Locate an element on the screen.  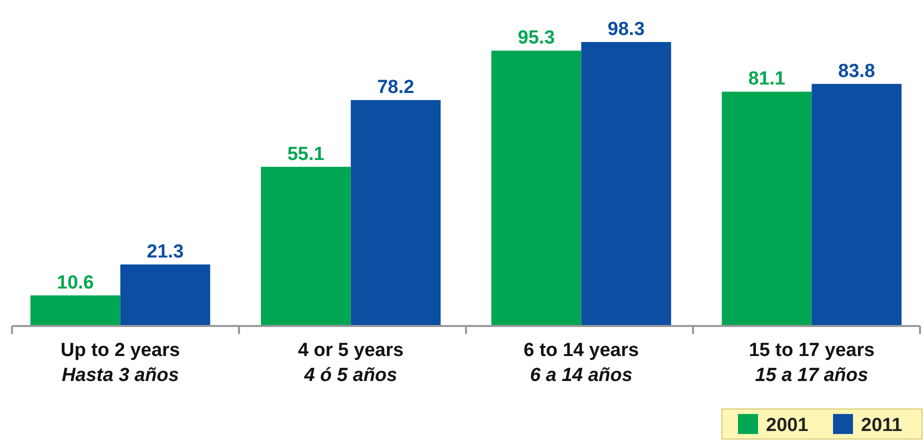
x-tick-label: Up to 2 years Hasta 3 años is located at coordinates (120, 363).